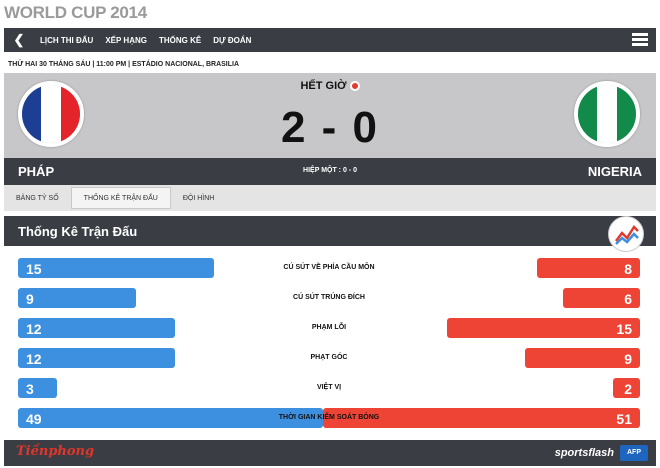 Image resolution: width=660 pixels, height=468 pixels. What do you see at coordinates (120, 198) in the screenshot?
I see `tab-match-stats: THỐNG KÊ TRẬN ĐẤU` at bounding box center [120, 198].